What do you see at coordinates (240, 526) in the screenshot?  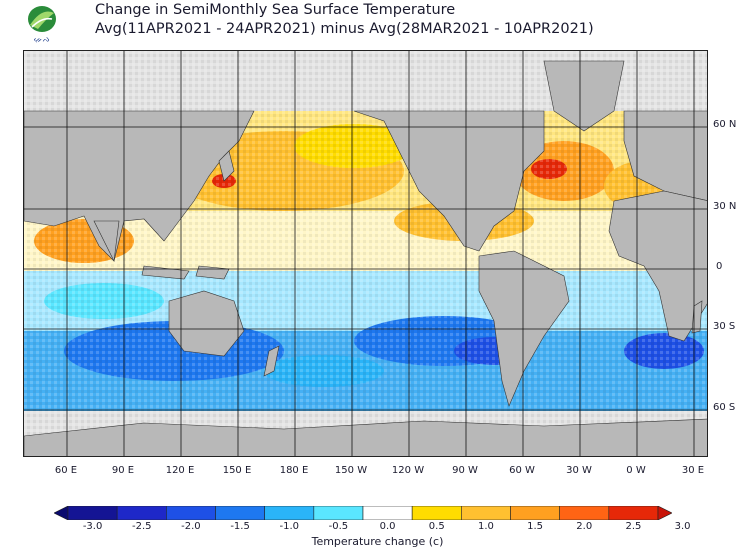 I see `colorbar-tick-label: -1.5` at bounding box center [240, 526].